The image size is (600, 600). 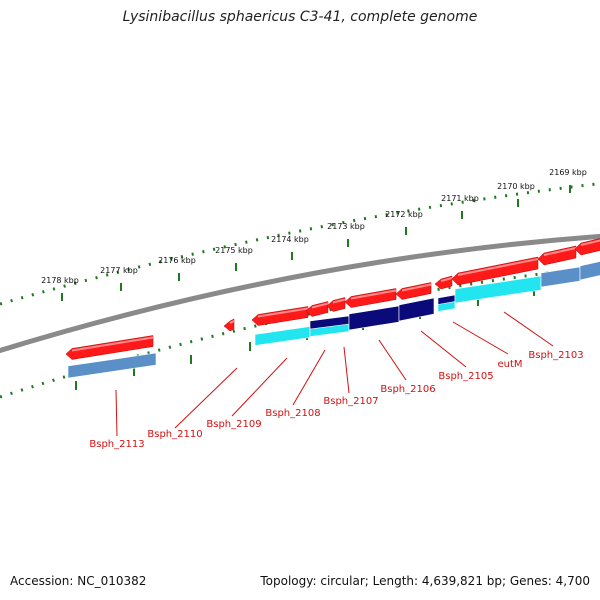 What do you see at coordinates (174, 434) in the screenshot?
I see `gene-label: Bsph_2110` at bounding box center [174, 434].